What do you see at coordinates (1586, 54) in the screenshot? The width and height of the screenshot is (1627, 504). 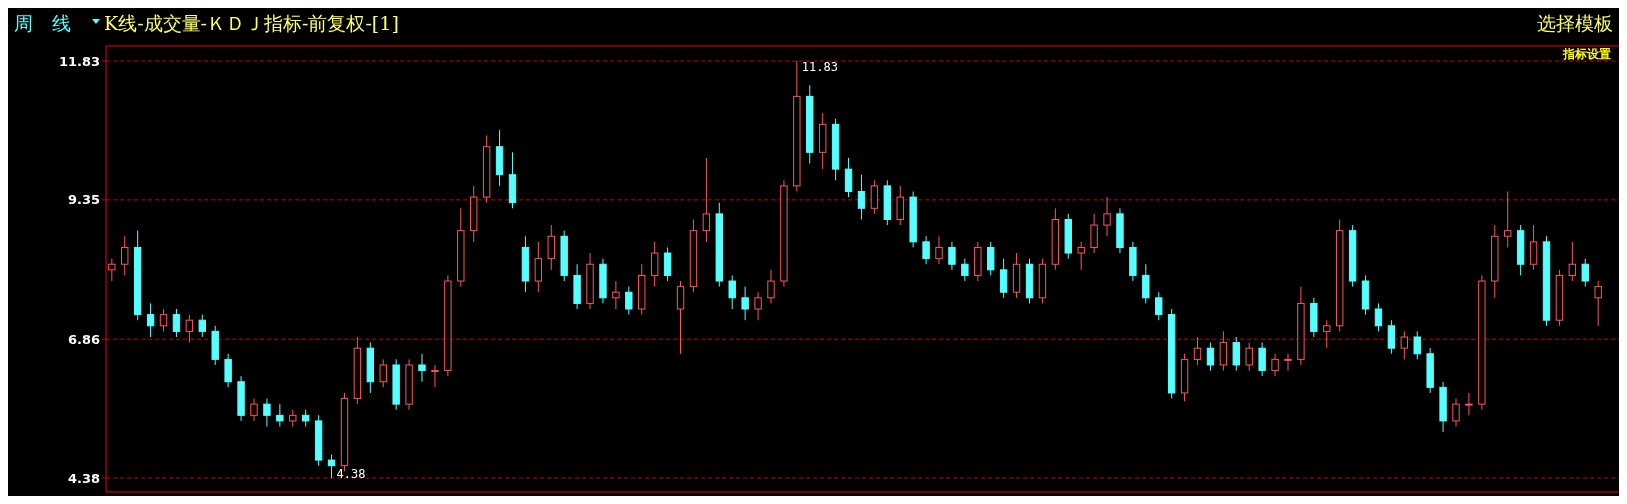 I see `annotation: 指标设置` at bounding box center [1586, 54].